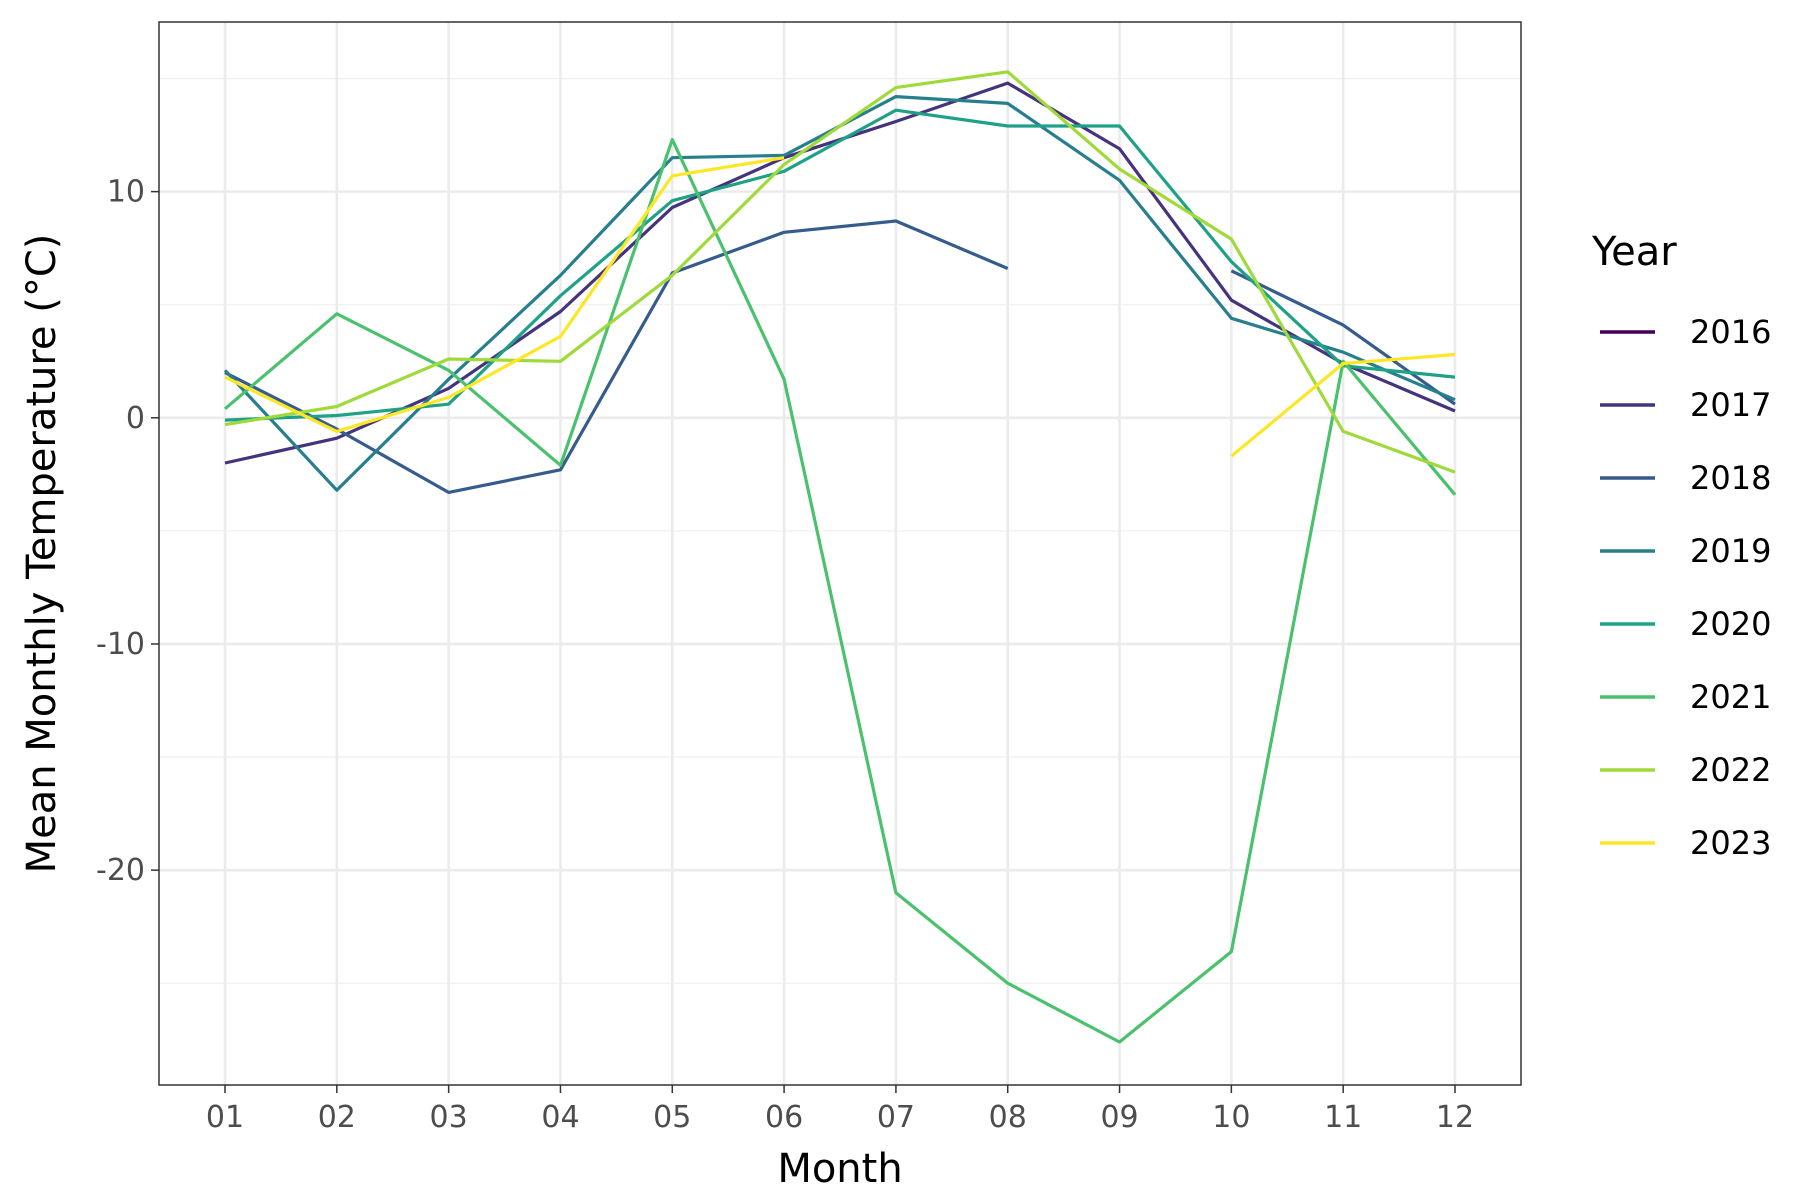 The width and height of the screenshot is (1800, 1200). I want to click on legend-label-2016: 2016, so click(1730, 332).